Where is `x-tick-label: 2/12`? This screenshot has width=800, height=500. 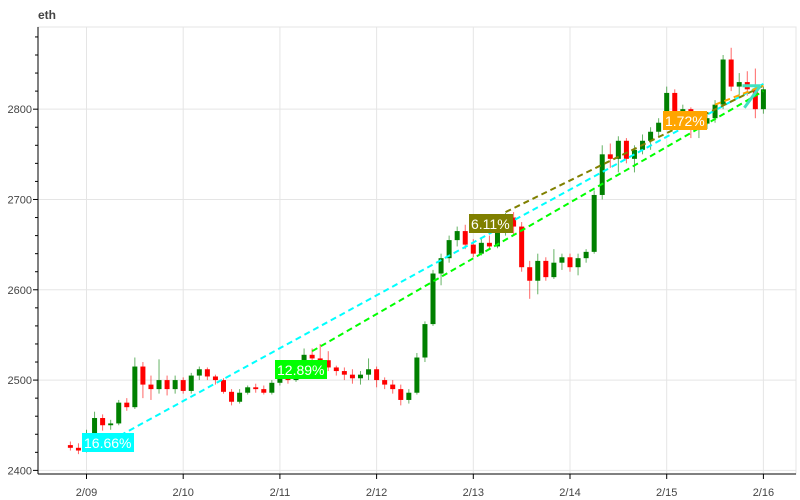
x-tick-label: 2/12 is located at coordinates (376, 493).